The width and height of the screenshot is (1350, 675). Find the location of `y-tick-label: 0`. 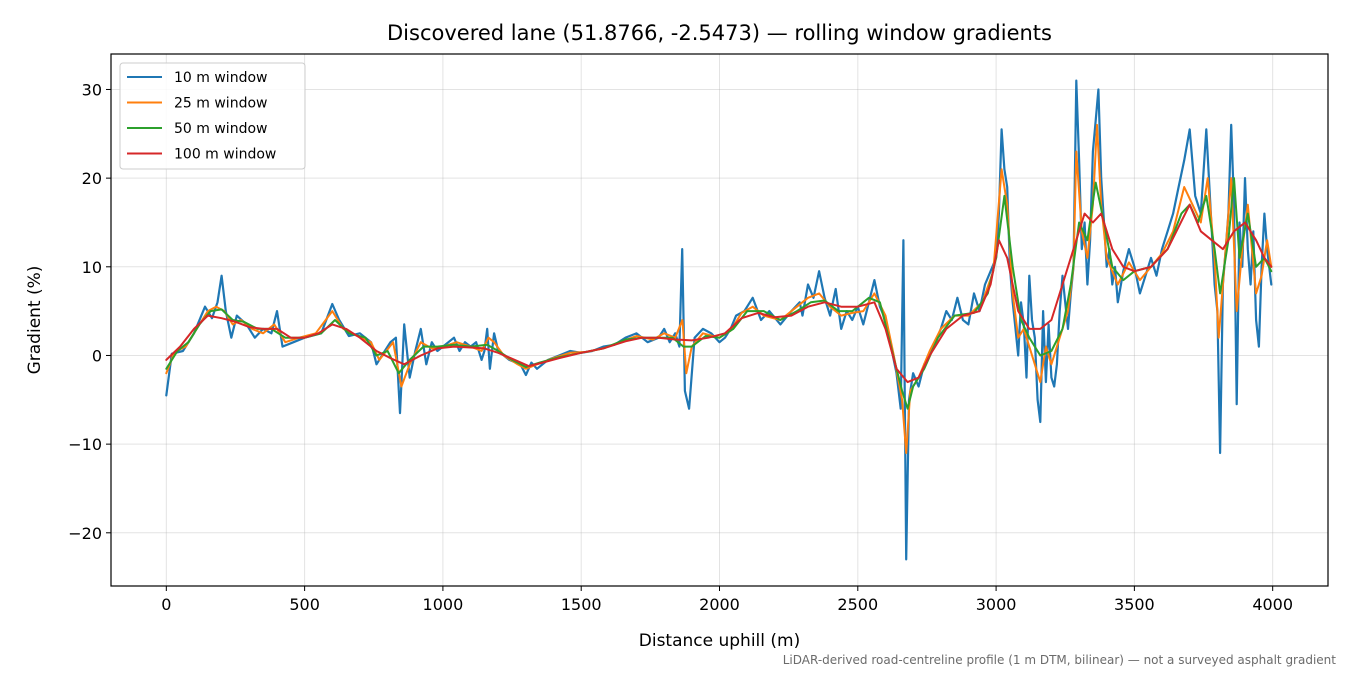

y-tick-label: 0 is located at coordinates (97, 355).